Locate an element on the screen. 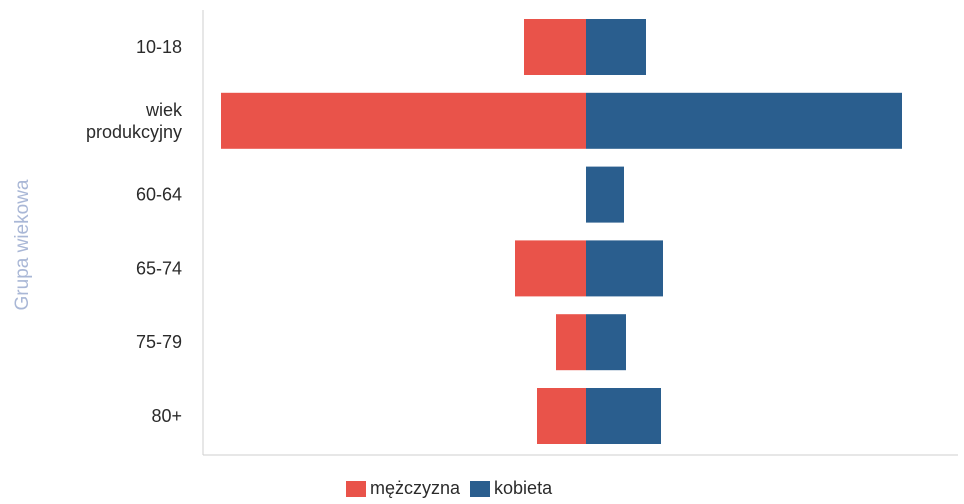 The width and height of the screenshot is (964, 504). legend-item-female: kobieta is located at coordinates (511, 488).